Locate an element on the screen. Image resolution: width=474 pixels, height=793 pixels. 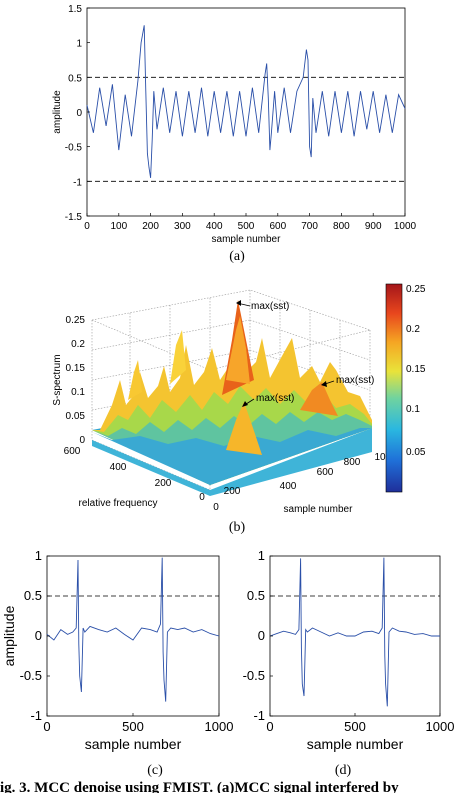
surface-base is located at coordinates (232, 462).